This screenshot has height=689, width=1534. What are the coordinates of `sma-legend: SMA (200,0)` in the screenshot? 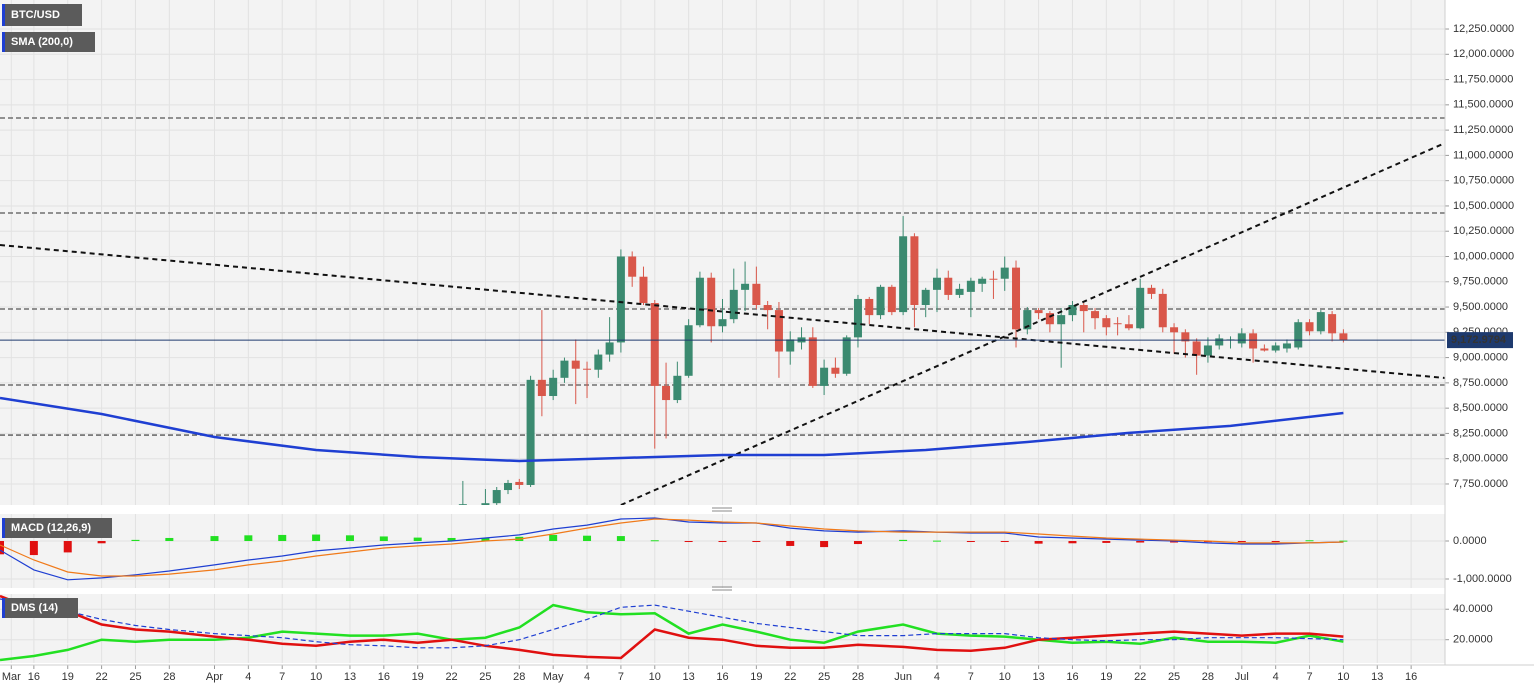 It's located at (42, 42).